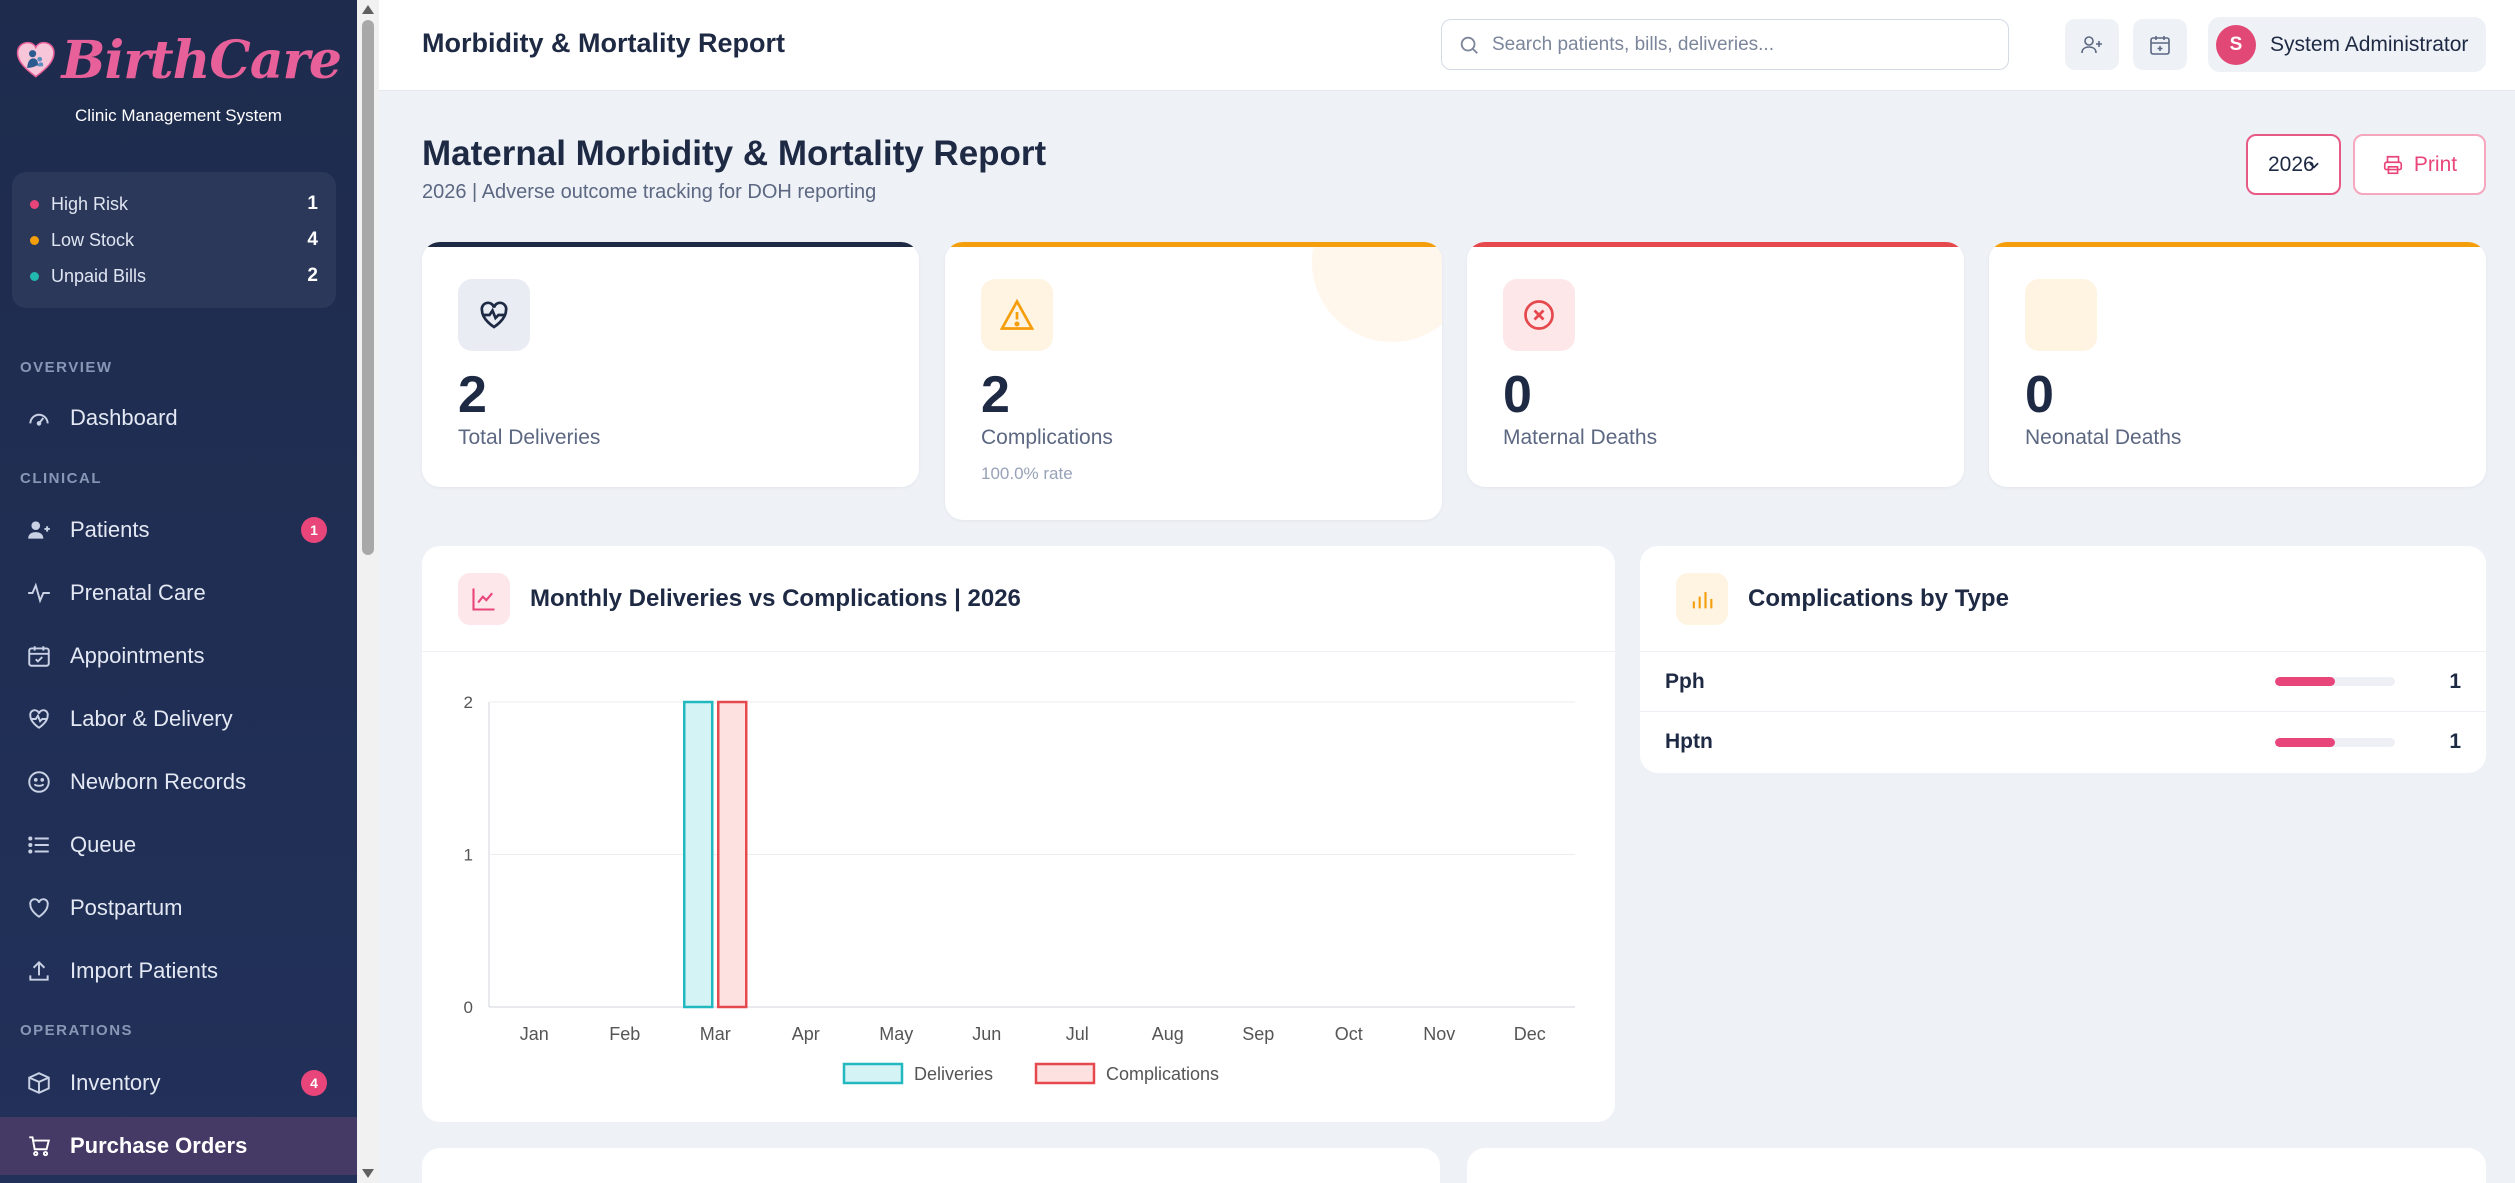  Describe the element at coordinates (1168, 1034) in the screenshot. I see `x-tick-label: Aug` at that location.